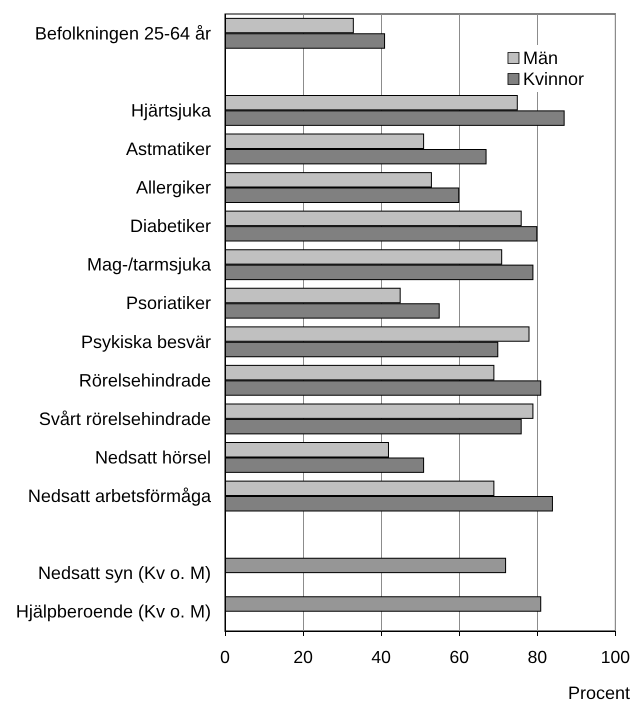  I want to click on y-tick-label: Hjälpberoende (Kv o. M), so click(113, 612).